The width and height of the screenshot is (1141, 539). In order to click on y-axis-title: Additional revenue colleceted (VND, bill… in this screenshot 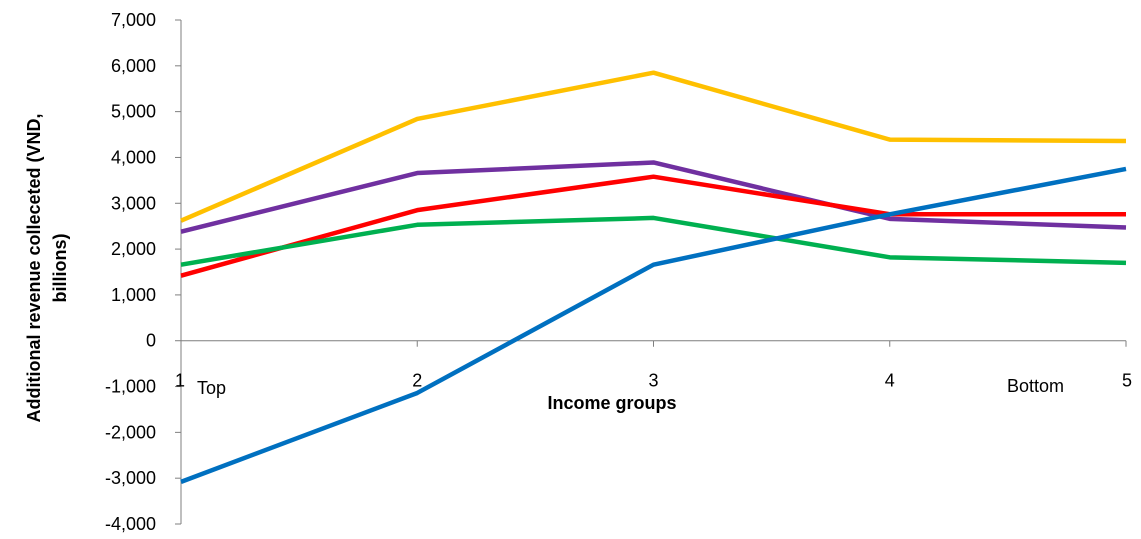, I will do `click(47, 267)`.